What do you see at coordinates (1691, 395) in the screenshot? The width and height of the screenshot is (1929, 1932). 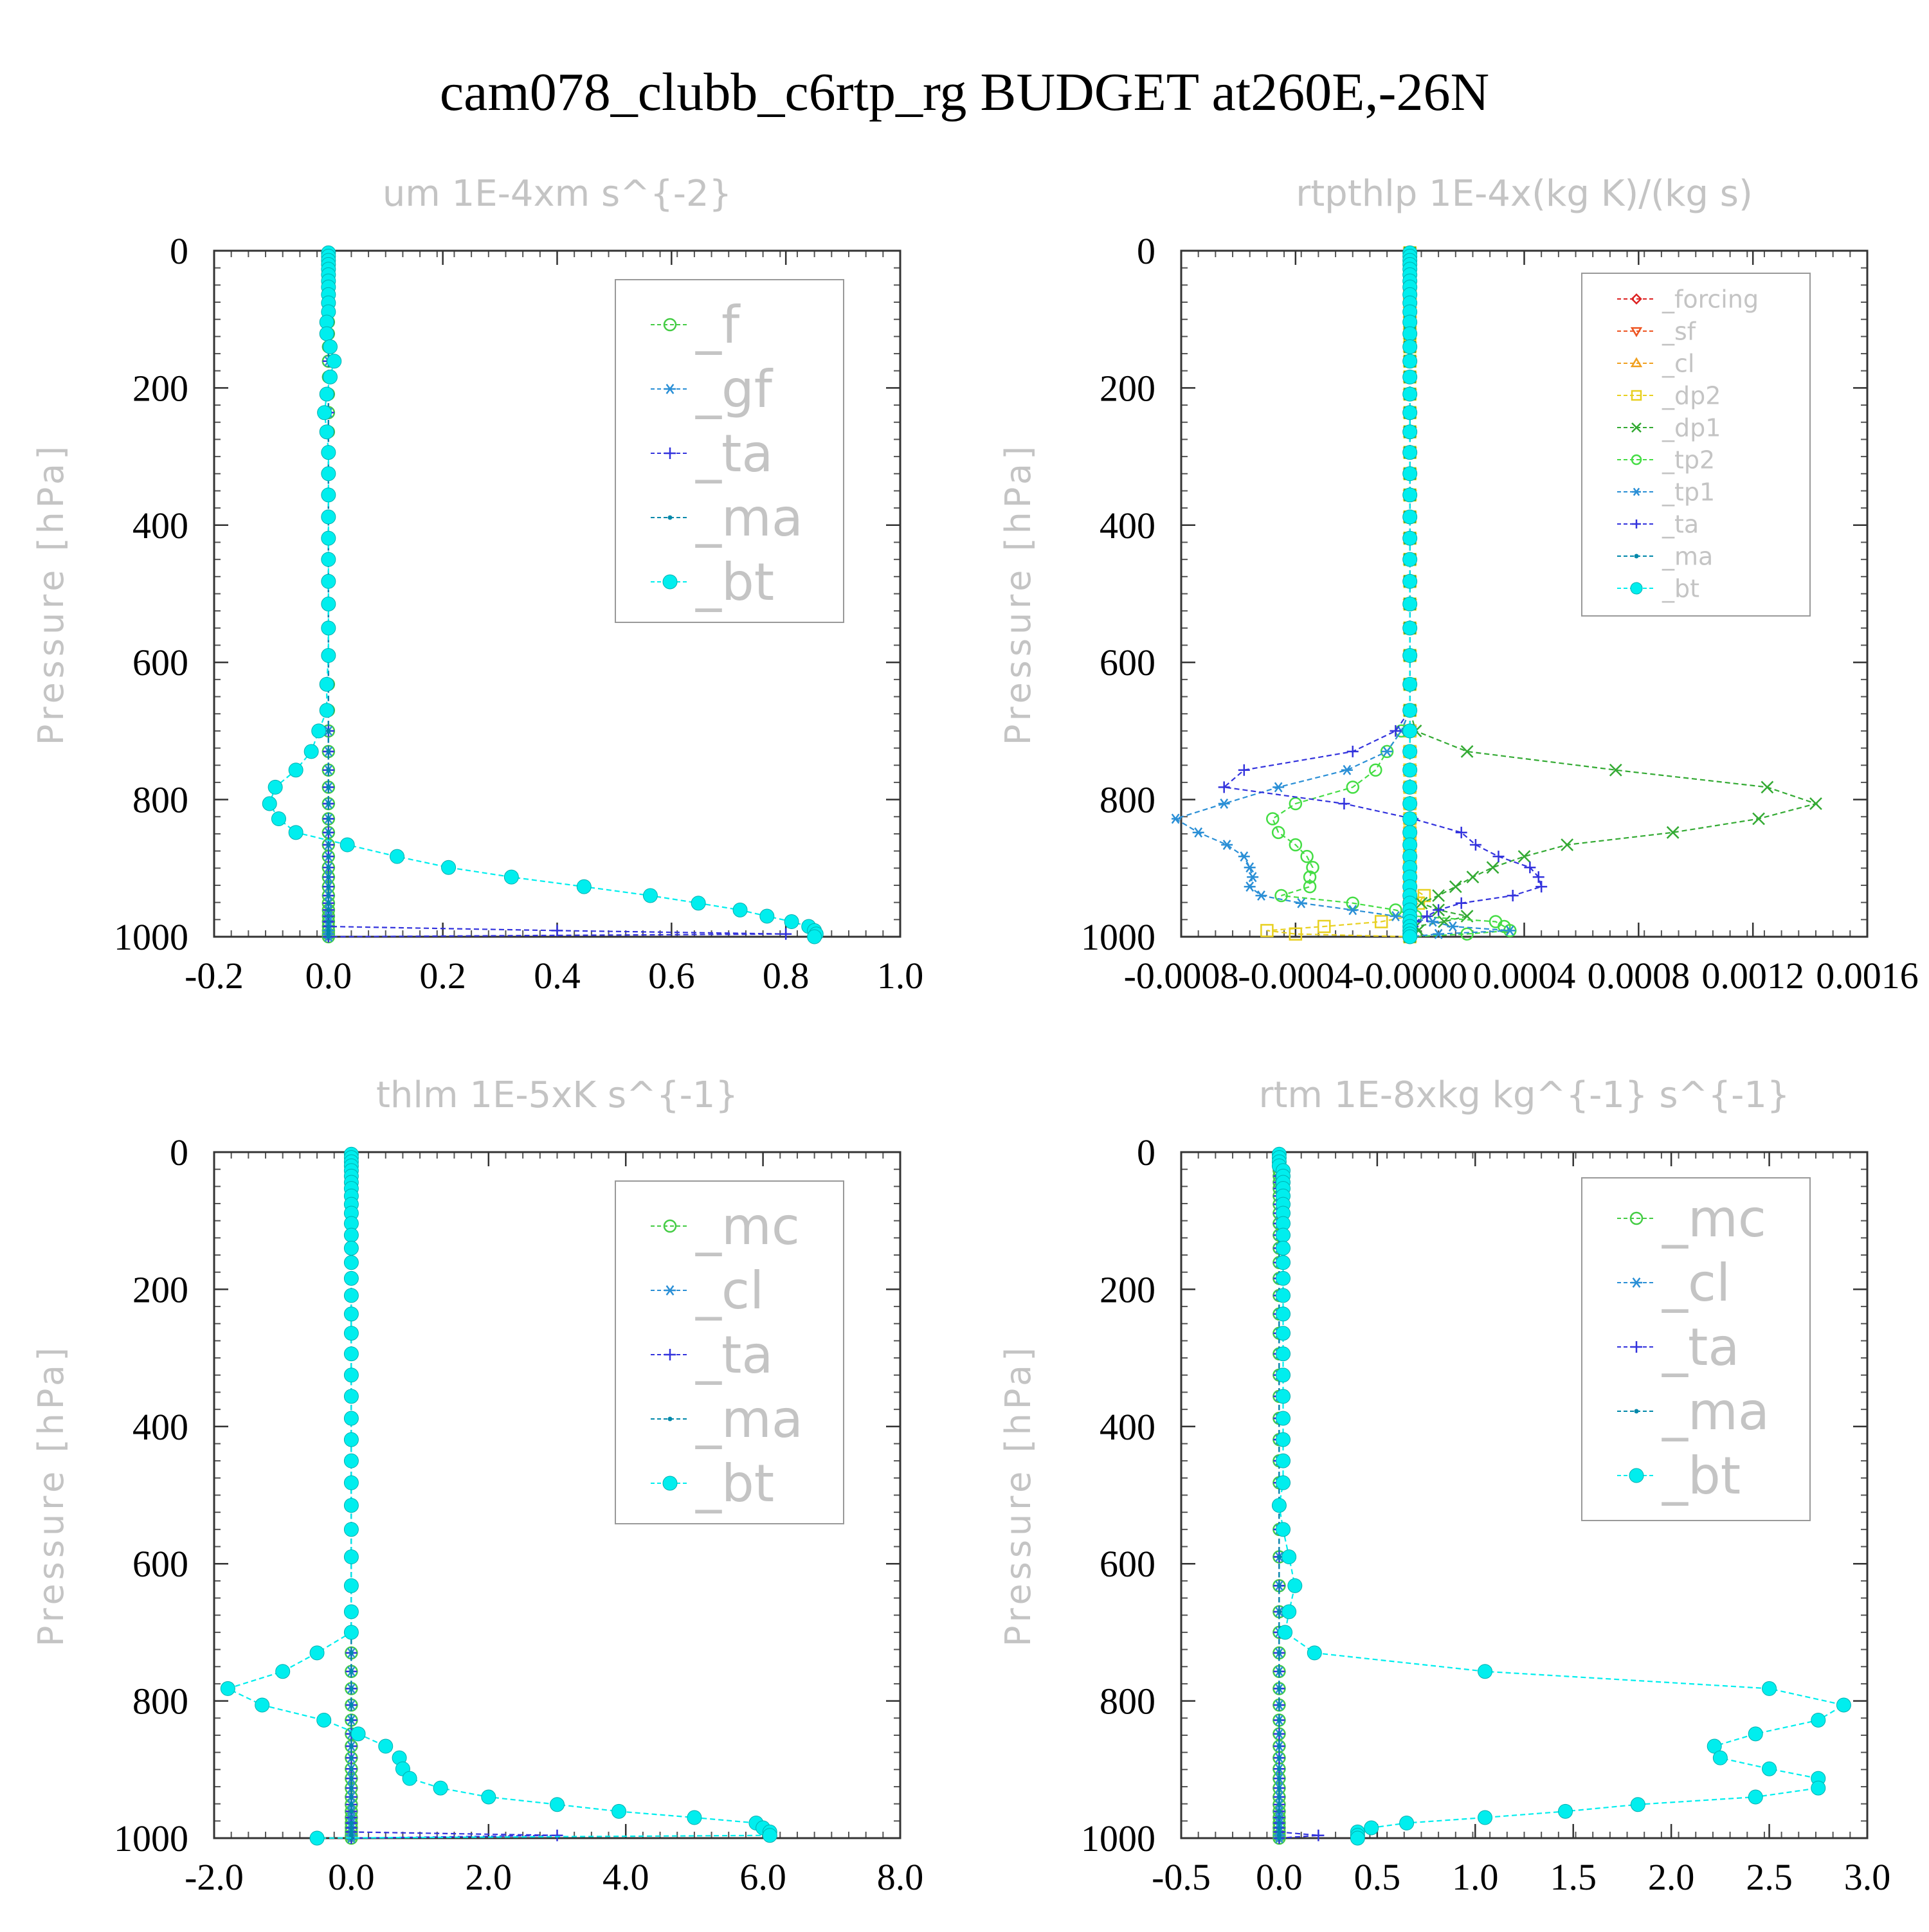 I see `legend-label: _dp2` at bounding box center [1691, 395].